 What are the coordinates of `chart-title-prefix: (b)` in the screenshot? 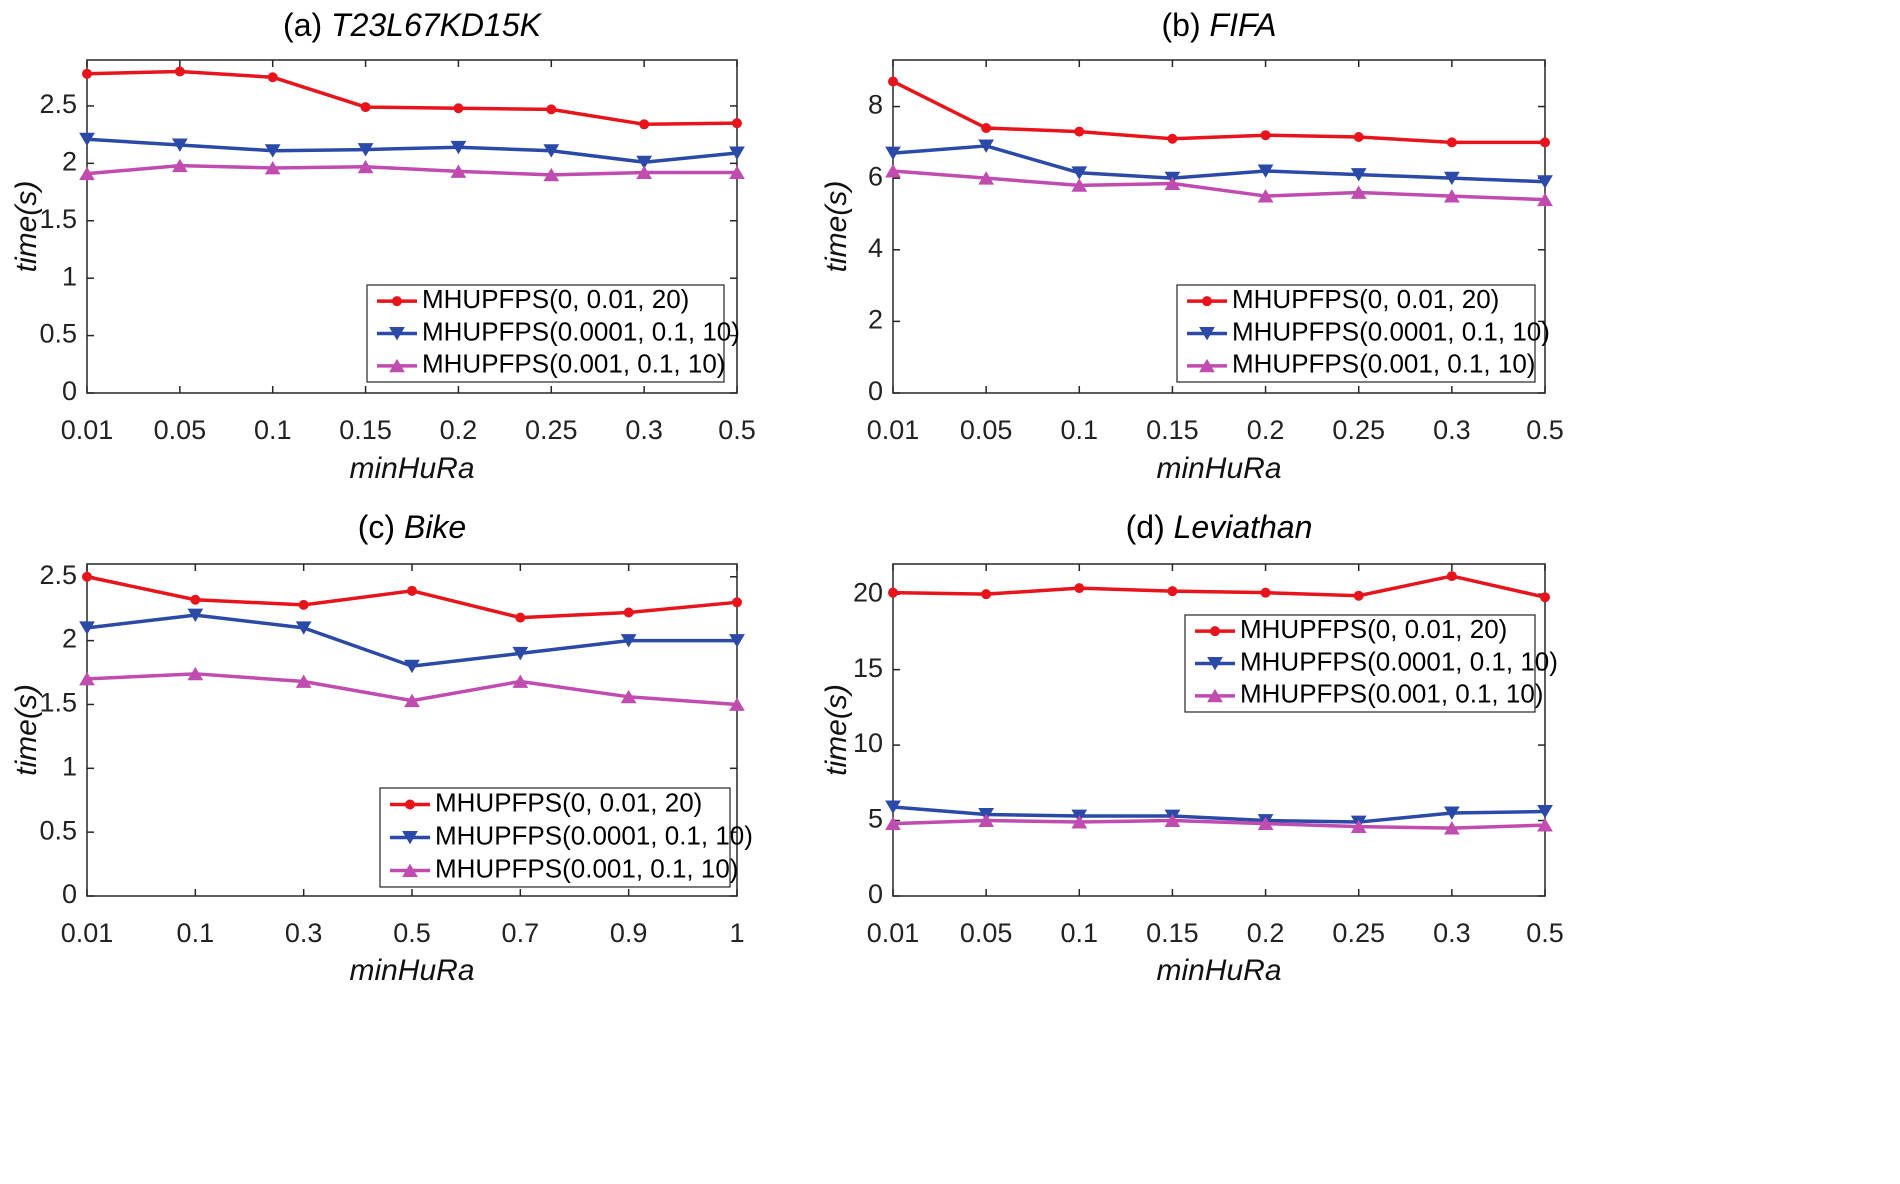 It's located at (1186, 25).